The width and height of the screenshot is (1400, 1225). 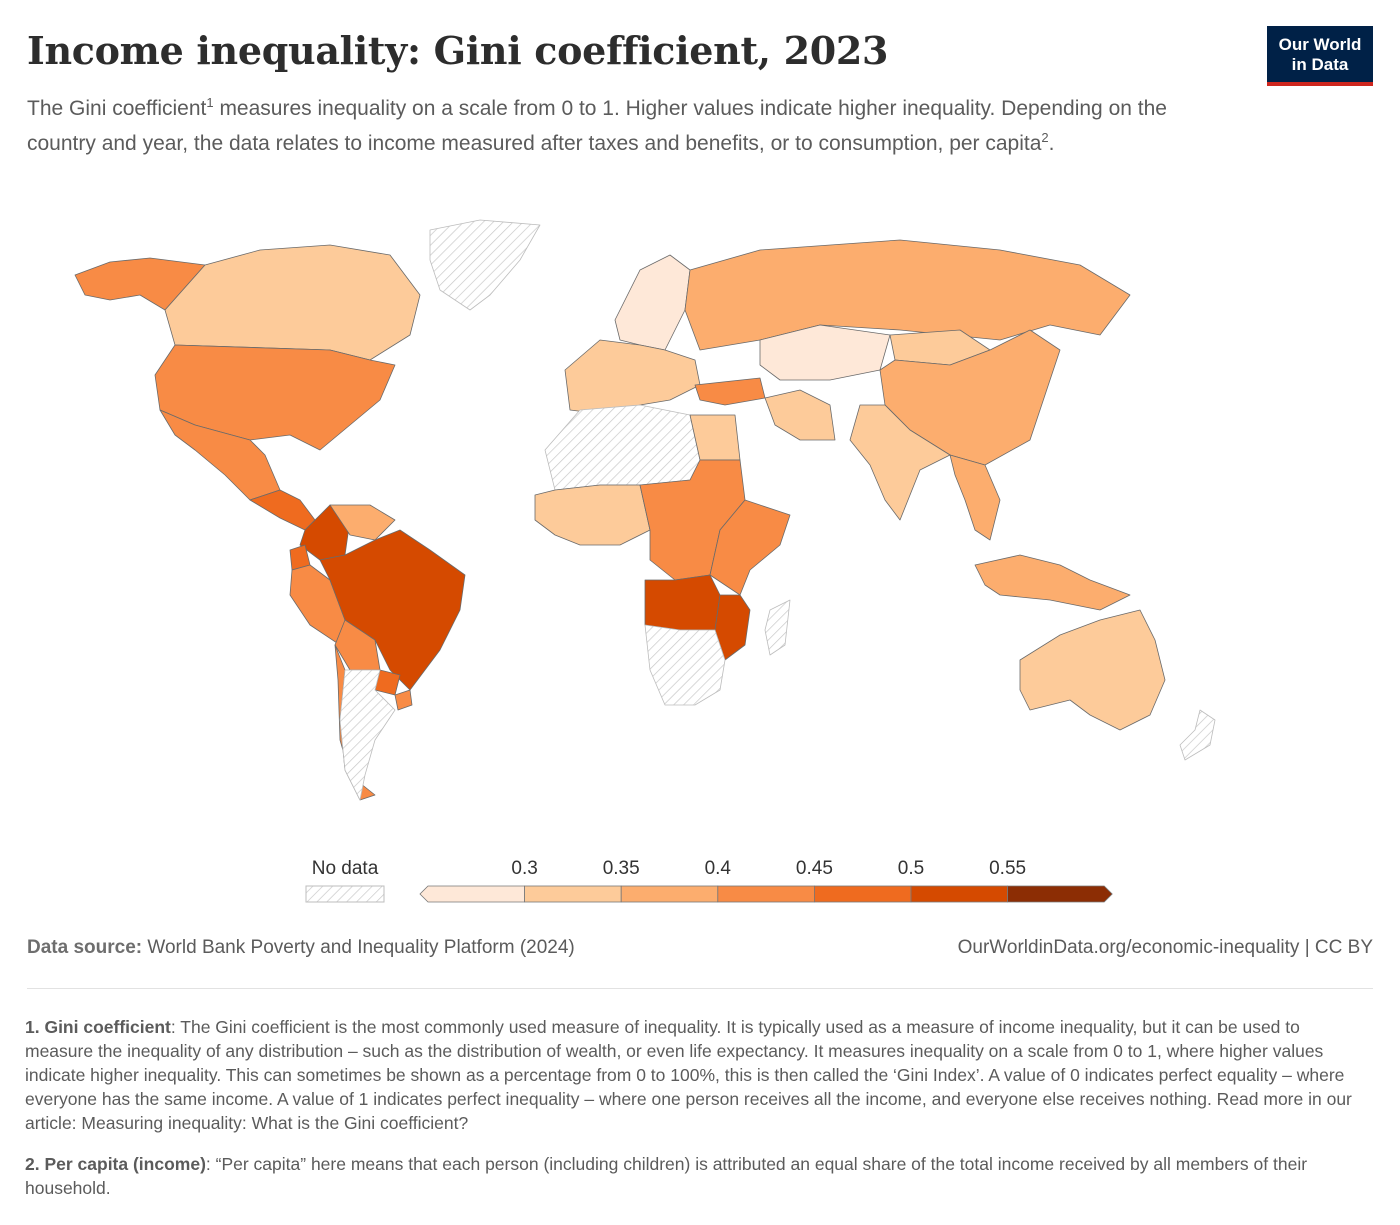 What do you see at coordinates (652, 302) in the screenshot?
I see `region-northern-europe: Northern Europe` at bounding box center [652, 302].